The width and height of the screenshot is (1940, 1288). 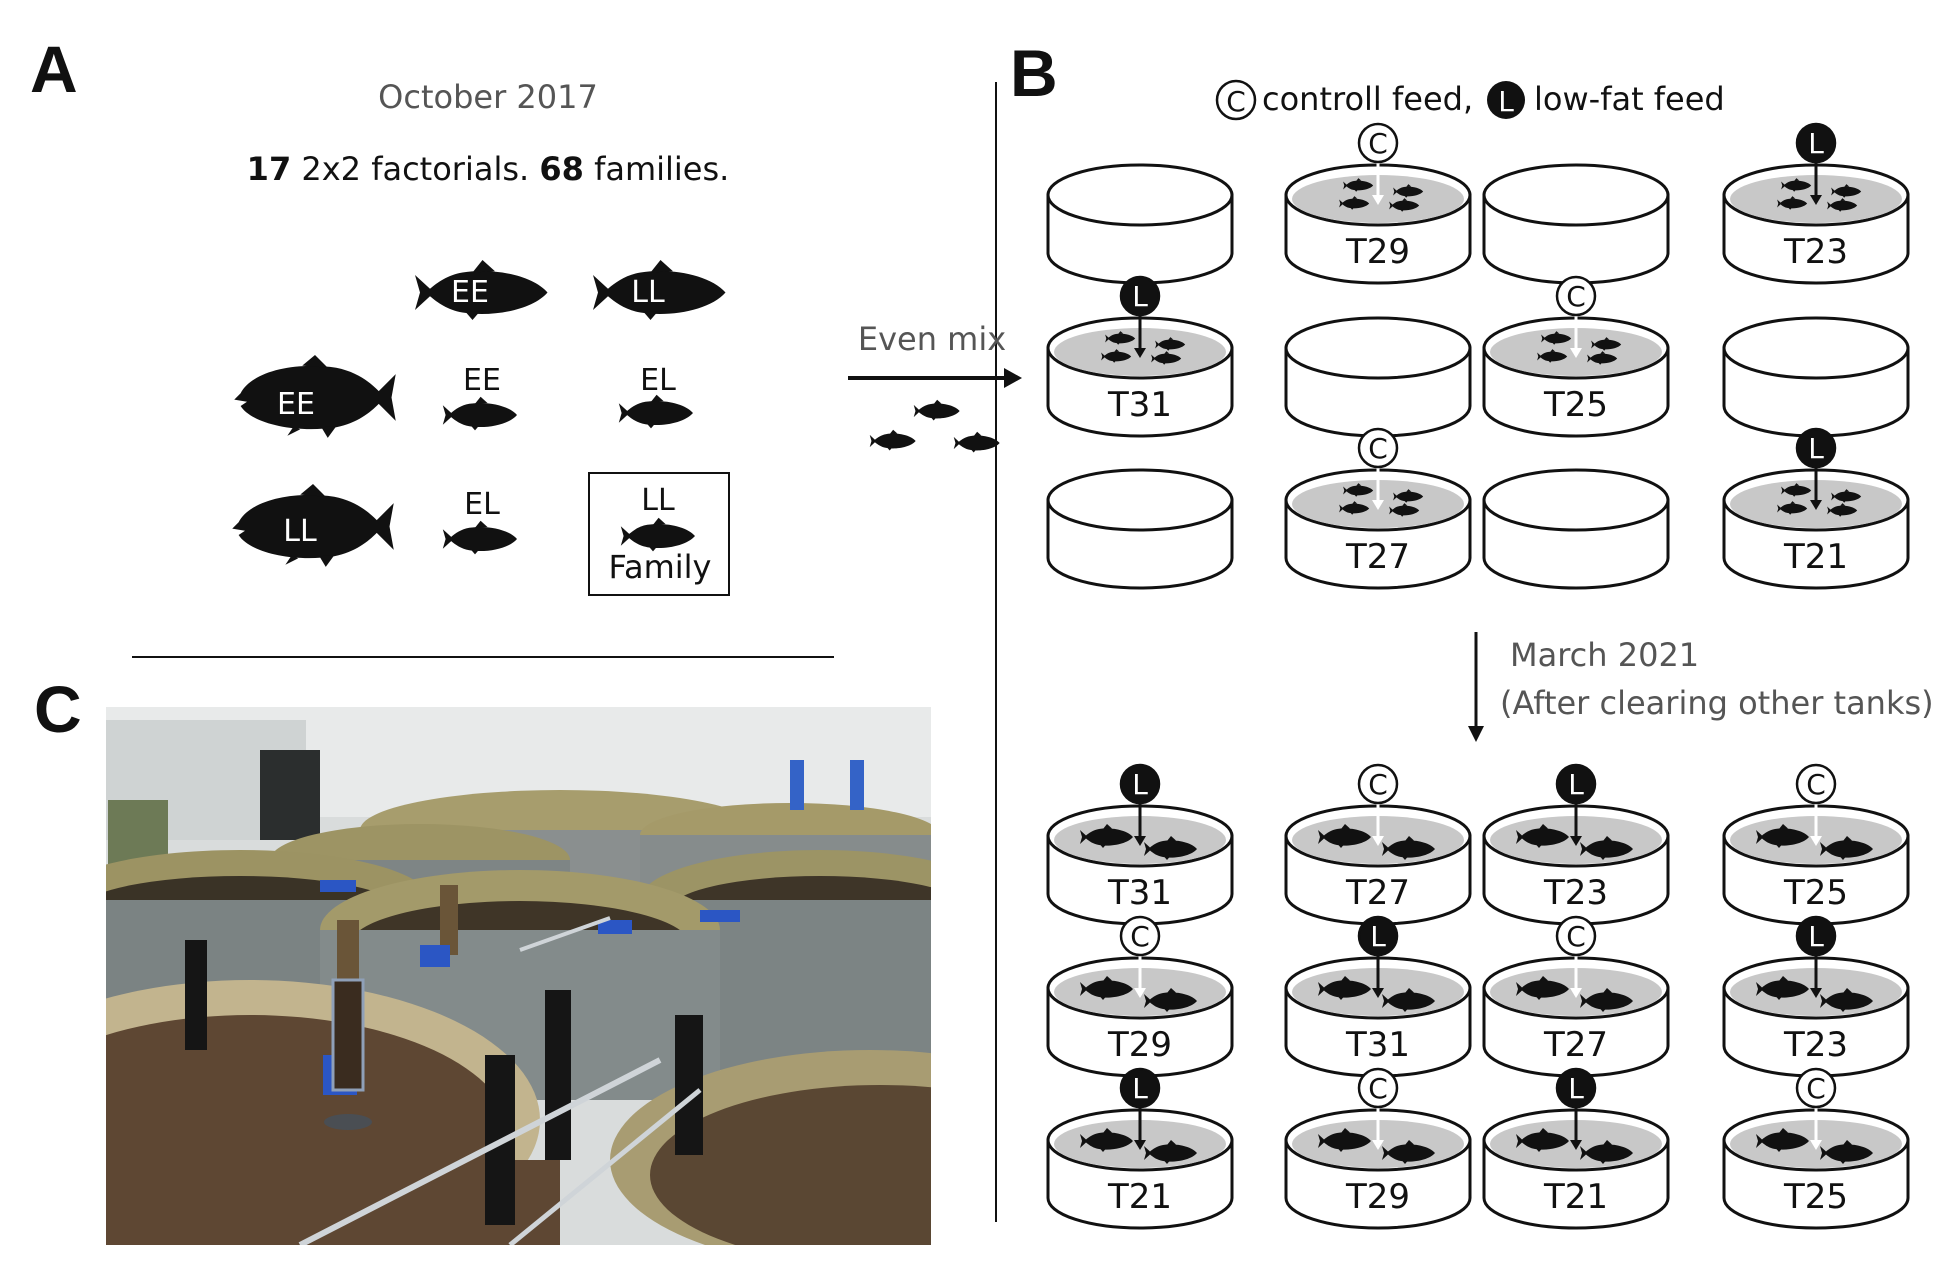 I want to click on cell-ee-label: EE, so click(x=482, y=380).